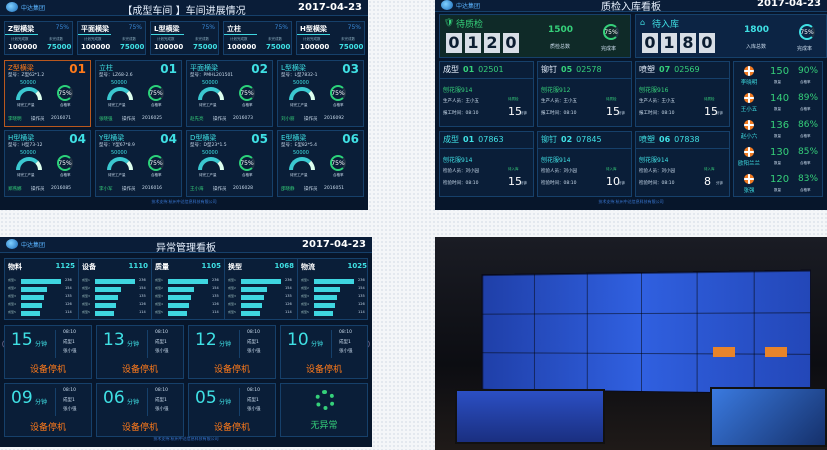 Image resolution: width=827 pixels, height=450 pixels. What do you see at coordinates (584, 148) in the screenshot?
I see `divider` at bounding box center [584, 148].